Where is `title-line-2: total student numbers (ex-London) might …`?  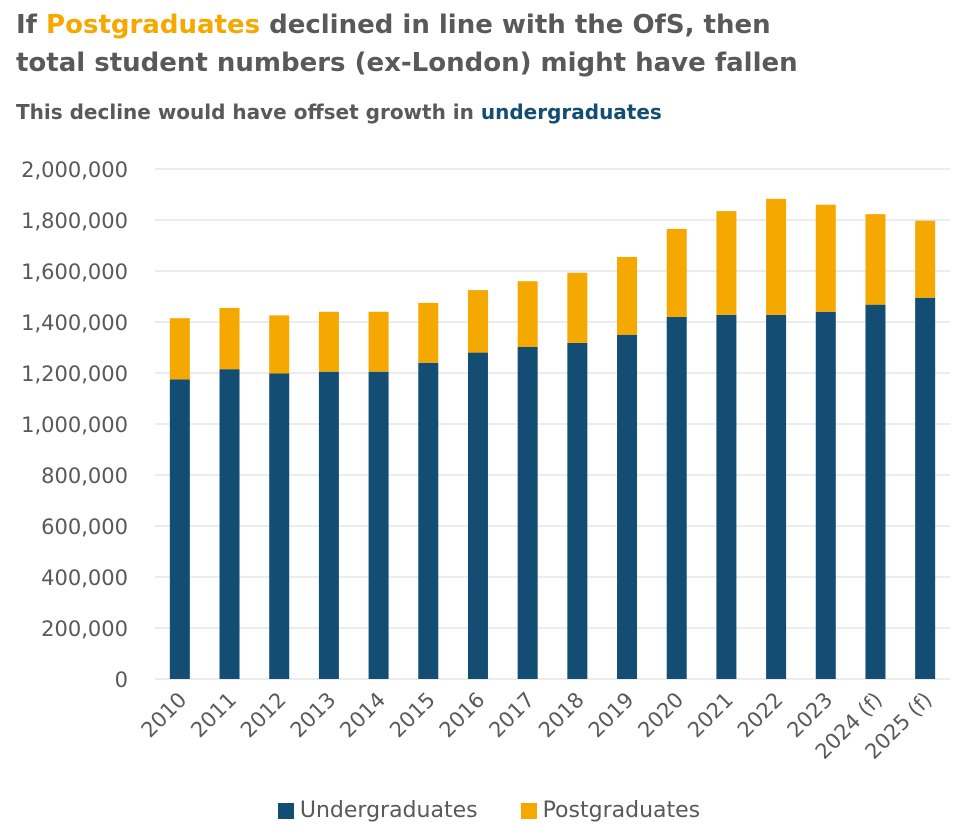 title-line-2: total student numbers (ex-London) might … is located at coordinates (407, 63).